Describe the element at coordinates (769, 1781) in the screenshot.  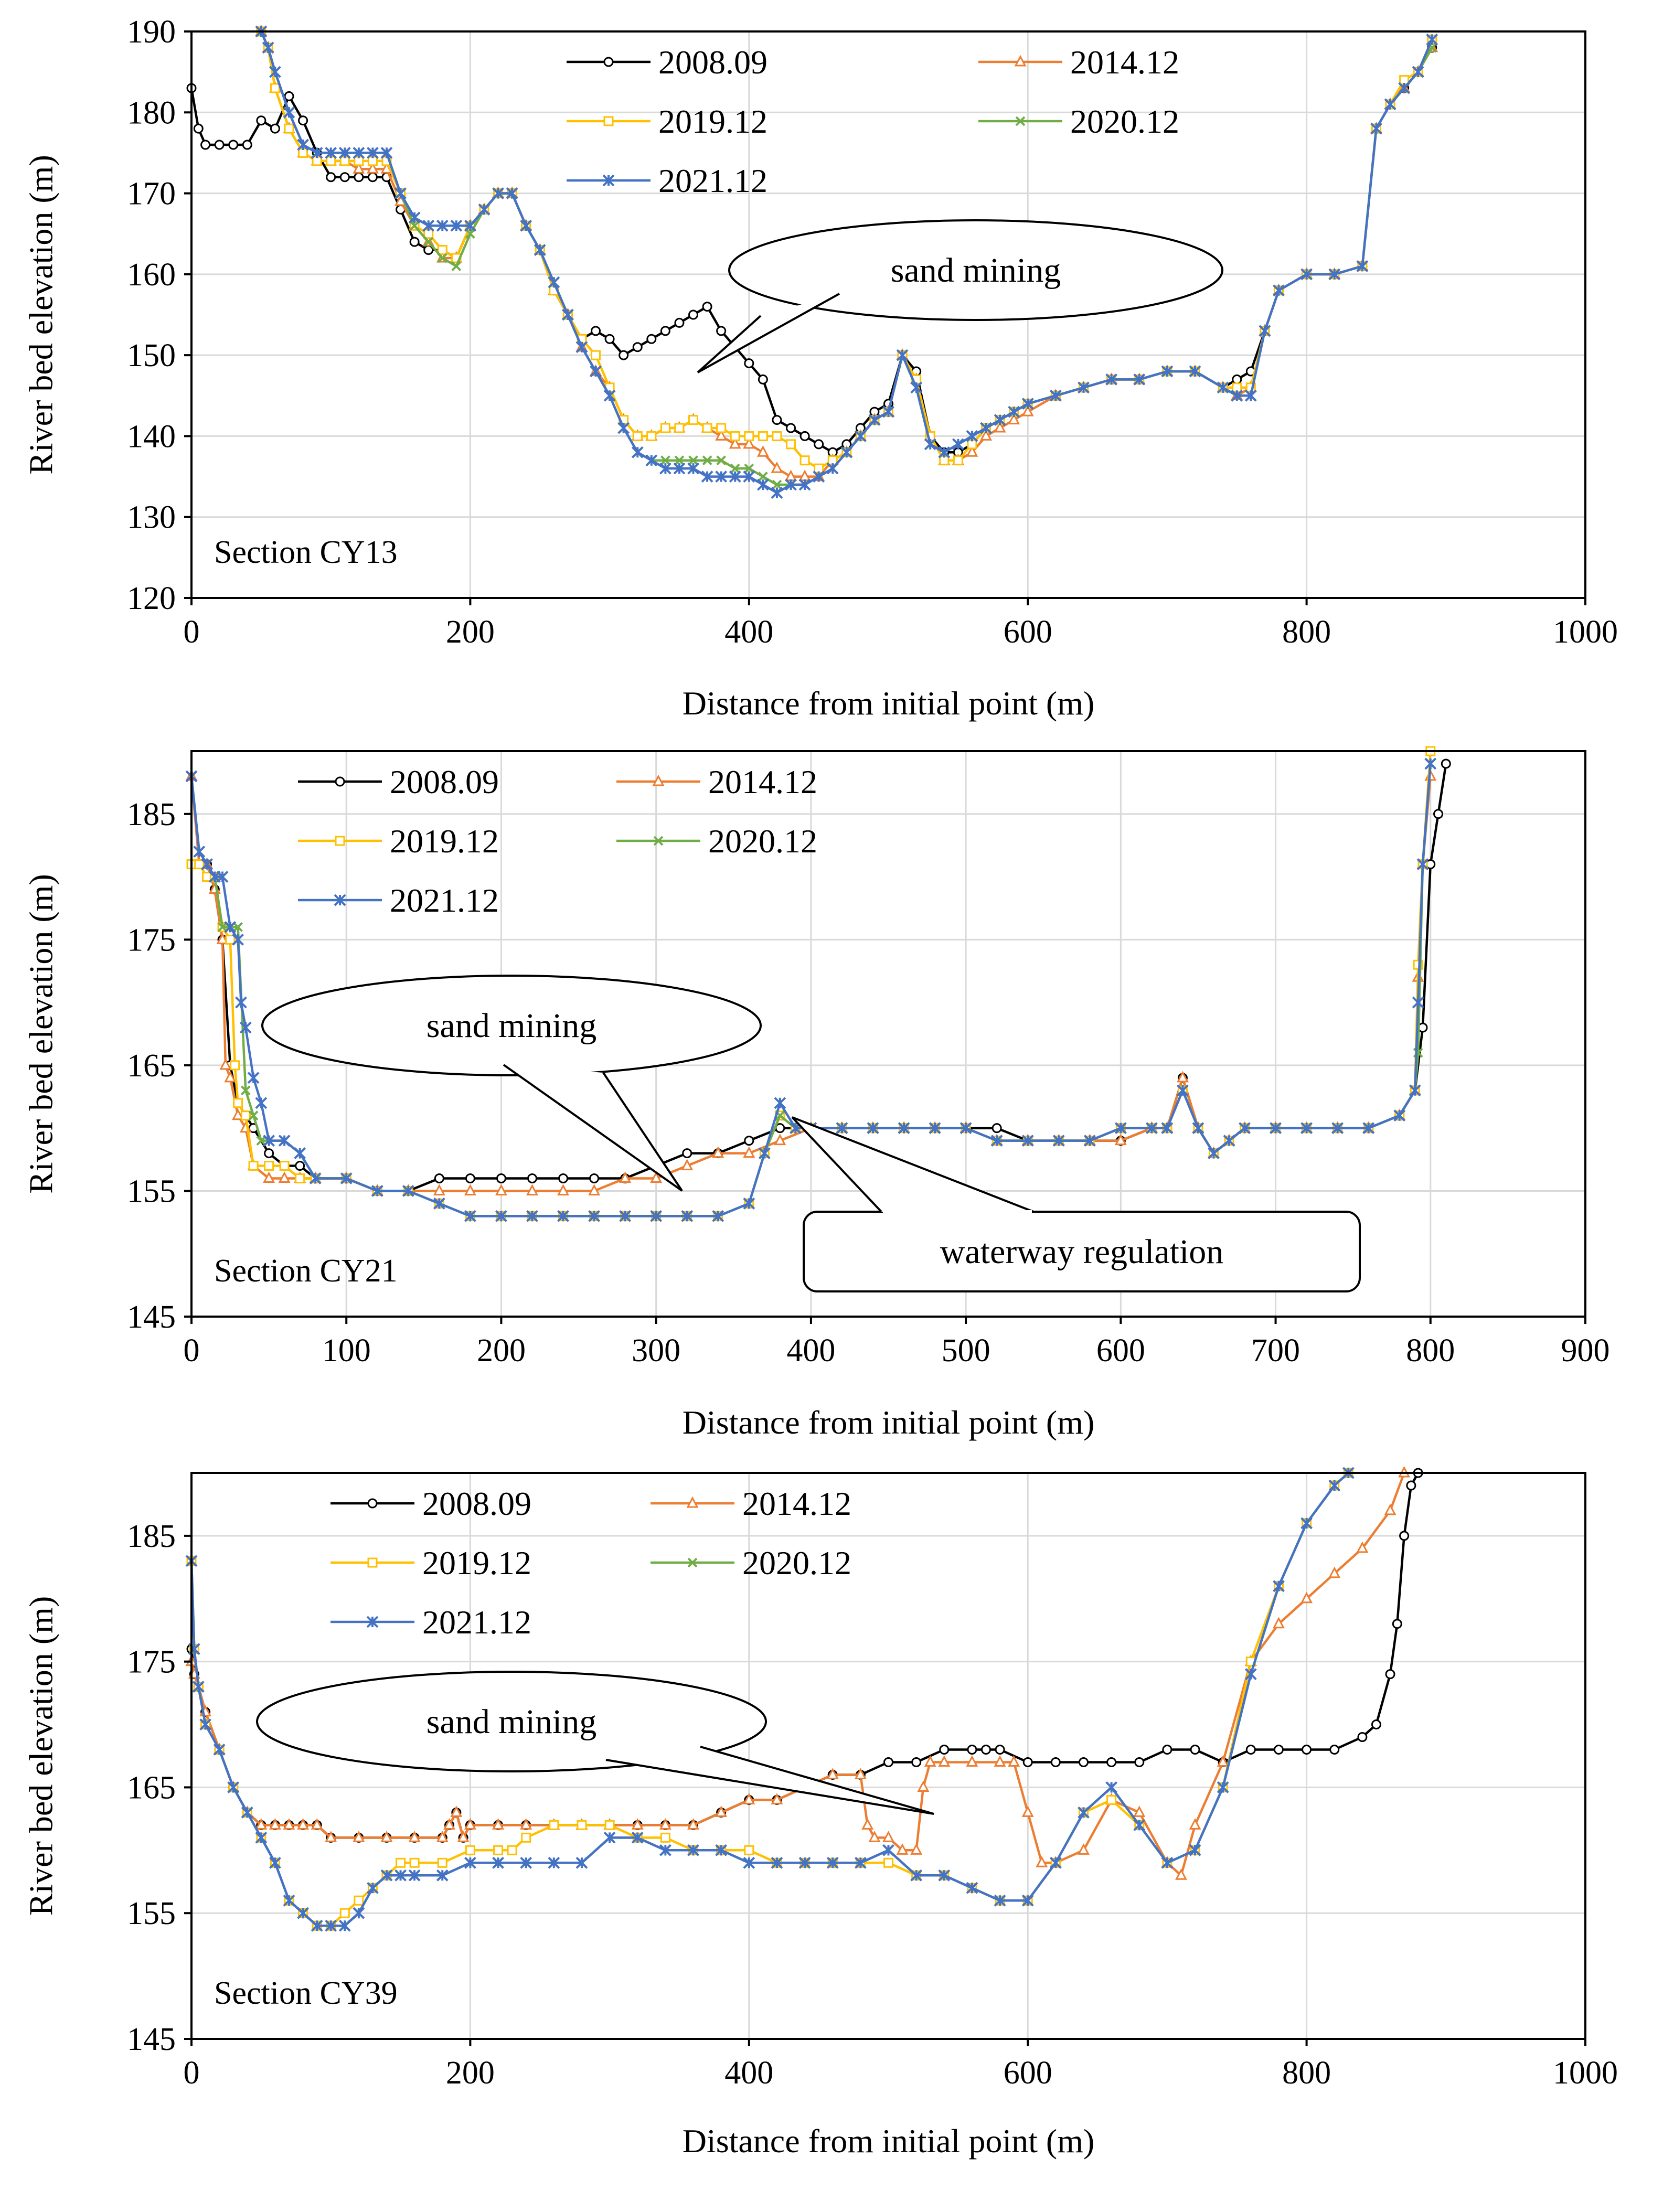
I see `callout-pointer` at that location.